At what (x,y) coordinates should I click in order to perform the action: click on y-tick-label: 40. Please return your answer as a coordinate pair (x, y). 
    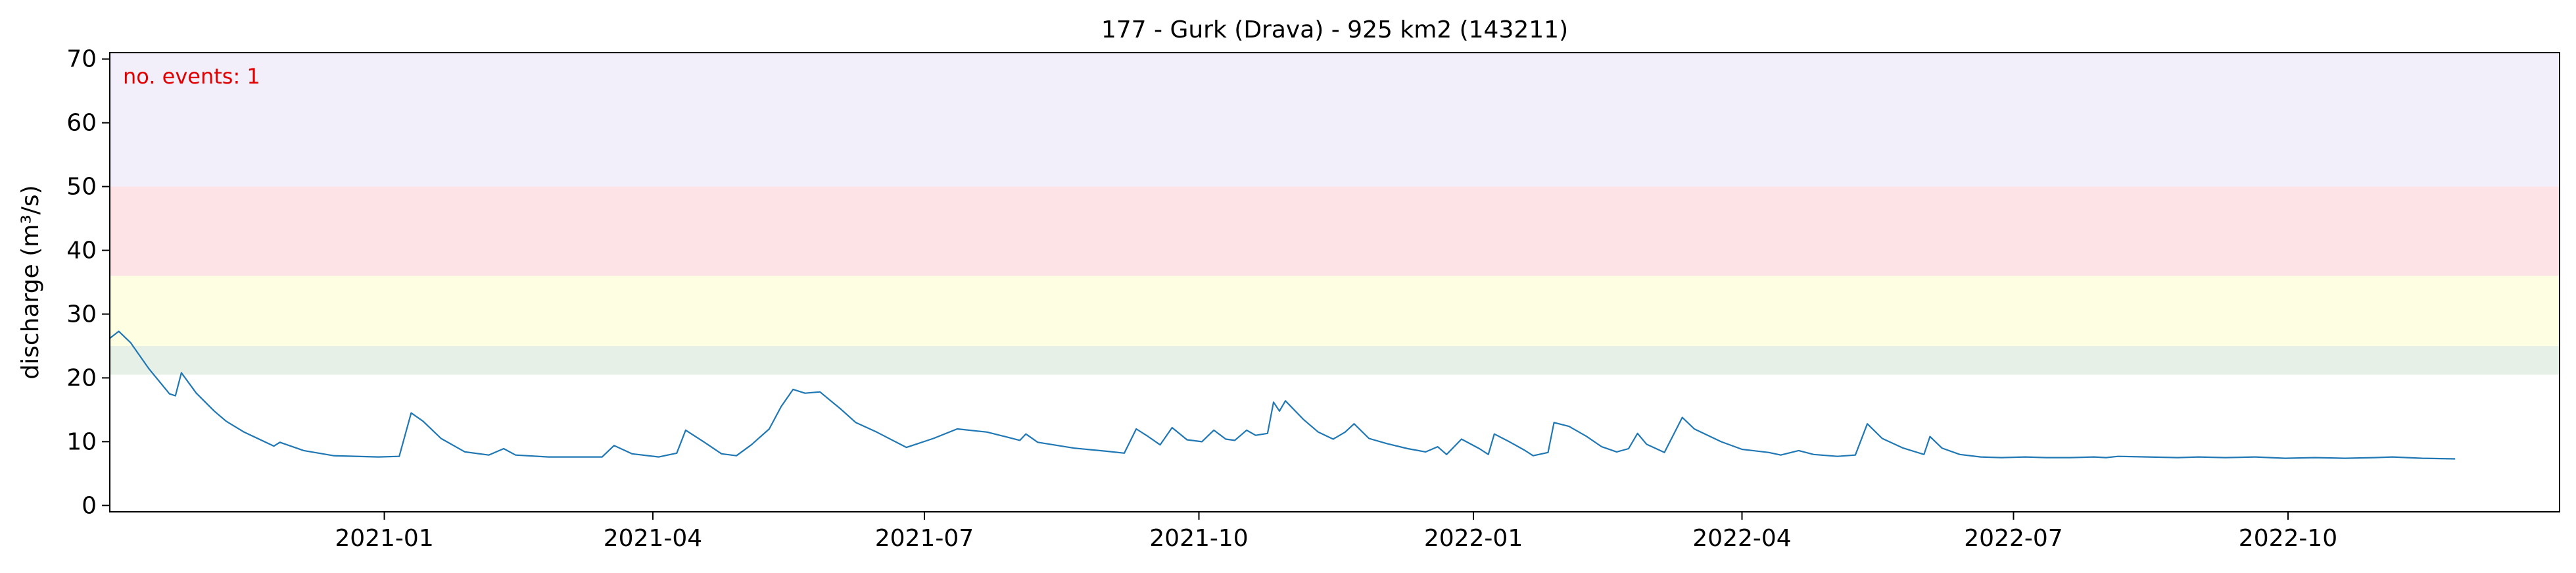
    Looking at the image, I should click on (81, 250).